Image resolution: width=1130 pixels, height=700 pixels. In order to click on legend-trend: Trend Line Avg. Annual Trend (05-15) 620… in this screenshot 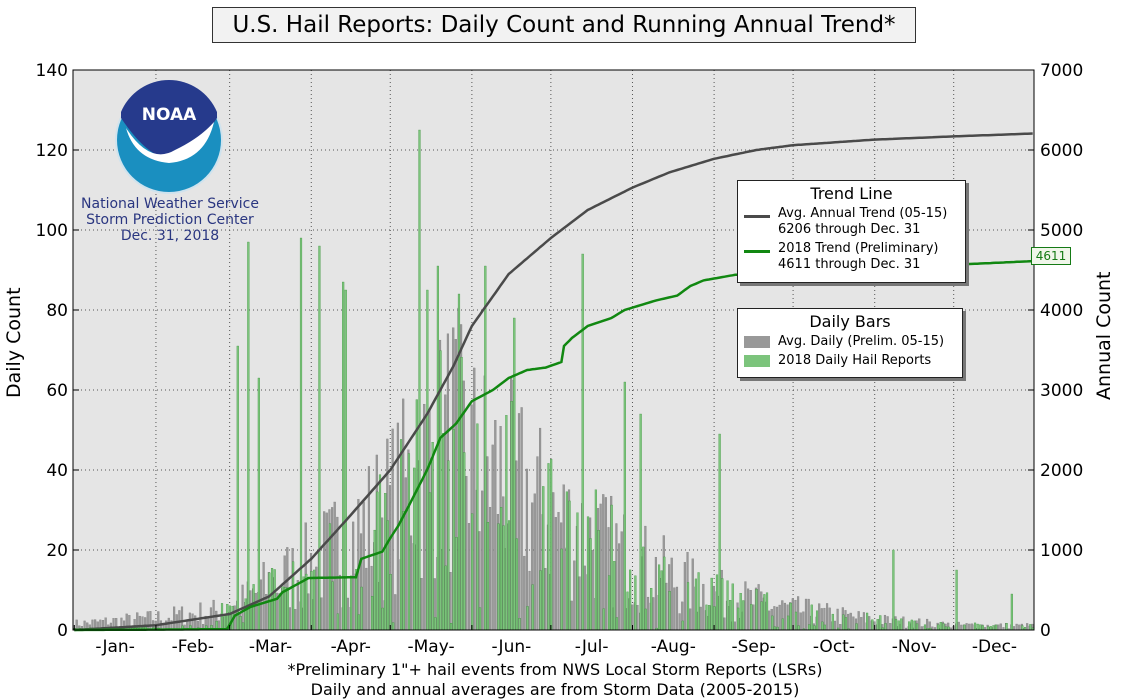, I will do `click(851, 231)`.